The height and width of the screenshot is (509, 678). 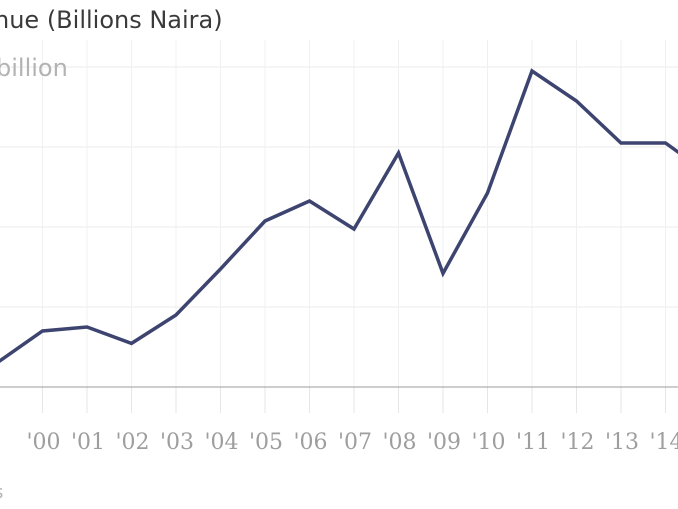 I want to click on x-tick-label: '09, so click(x=444, y=442).